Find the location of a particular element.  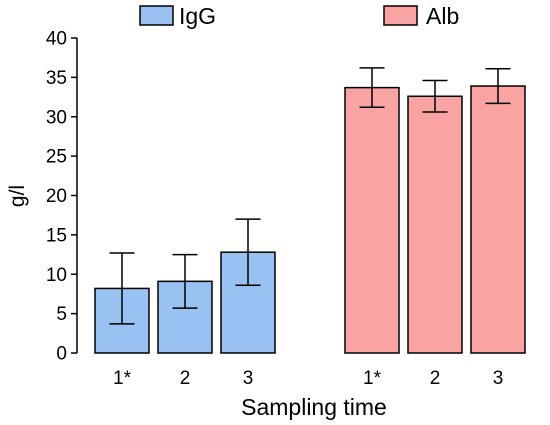

y-tick-label: 15 is located at coordinates (56, 235).